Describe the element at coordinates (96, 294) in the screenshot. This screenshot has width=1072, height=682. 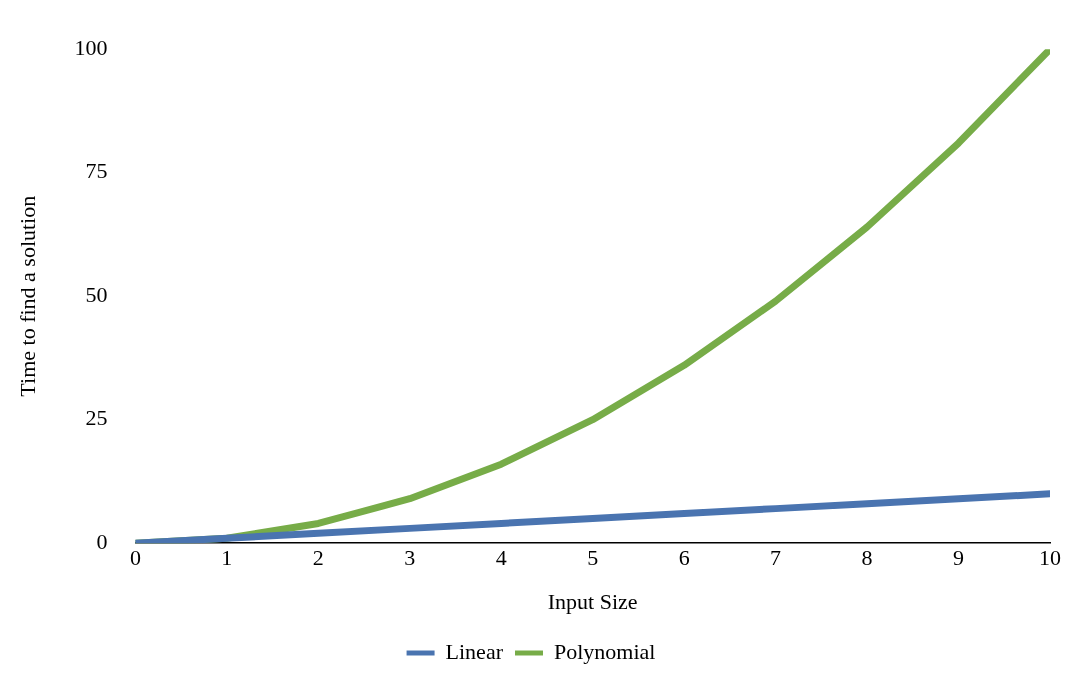
I see `y-tick-label: 50` at that location.